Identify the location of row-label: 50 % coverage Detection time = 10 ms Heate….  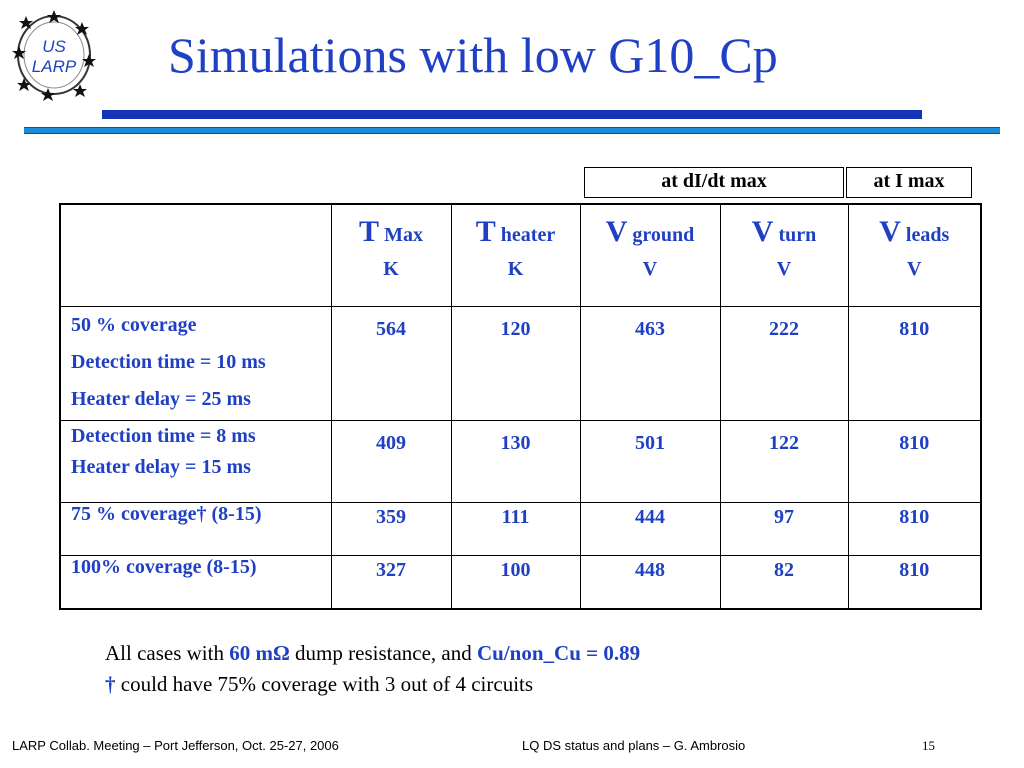
(195, 363).